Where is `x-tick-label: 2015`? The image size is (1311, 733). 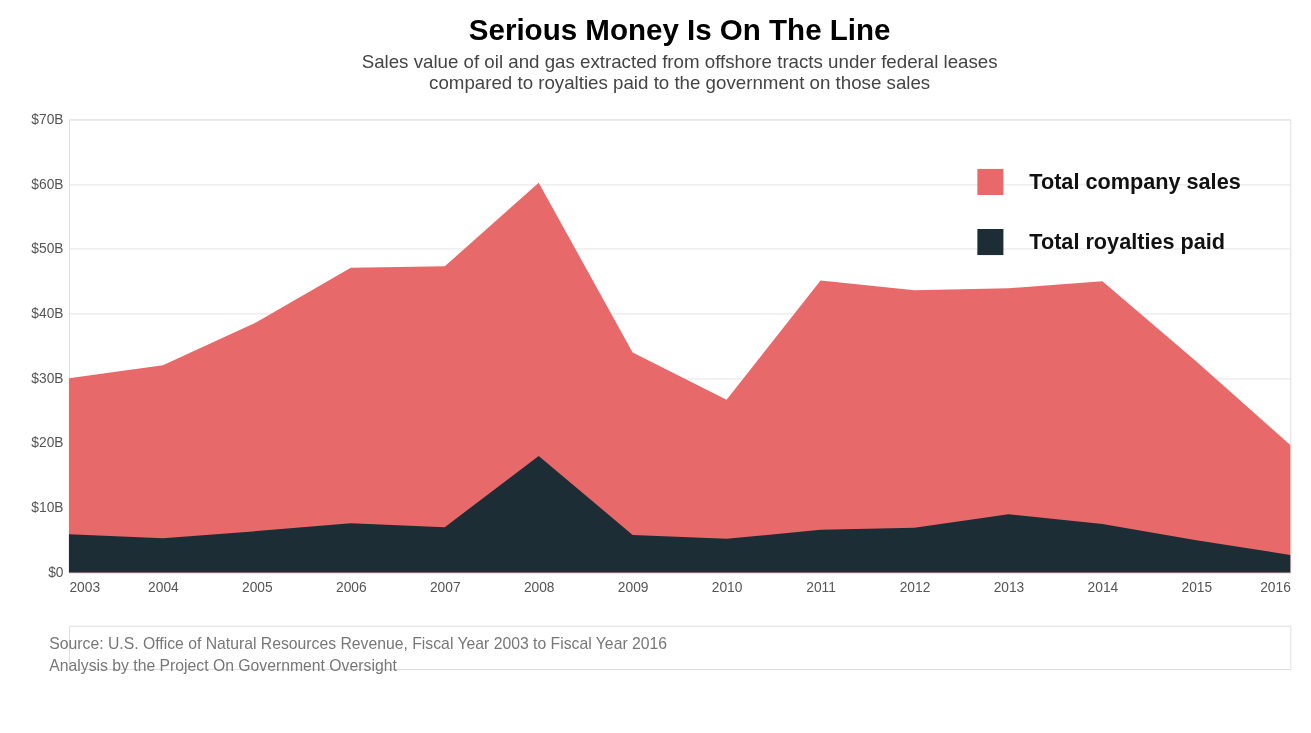 x-tick-label: 2015 is located at coordinates (1197, 587).